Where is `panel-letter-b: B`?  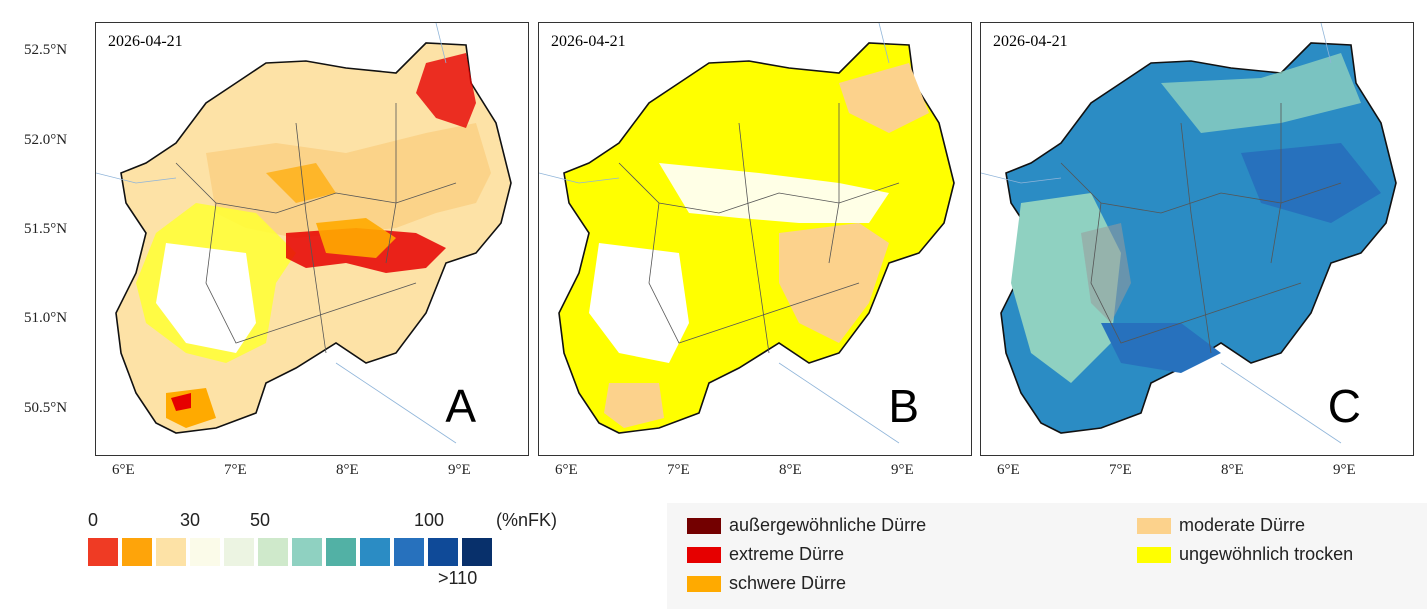
panel-letter-b: B is located at coordinates (903, 406).